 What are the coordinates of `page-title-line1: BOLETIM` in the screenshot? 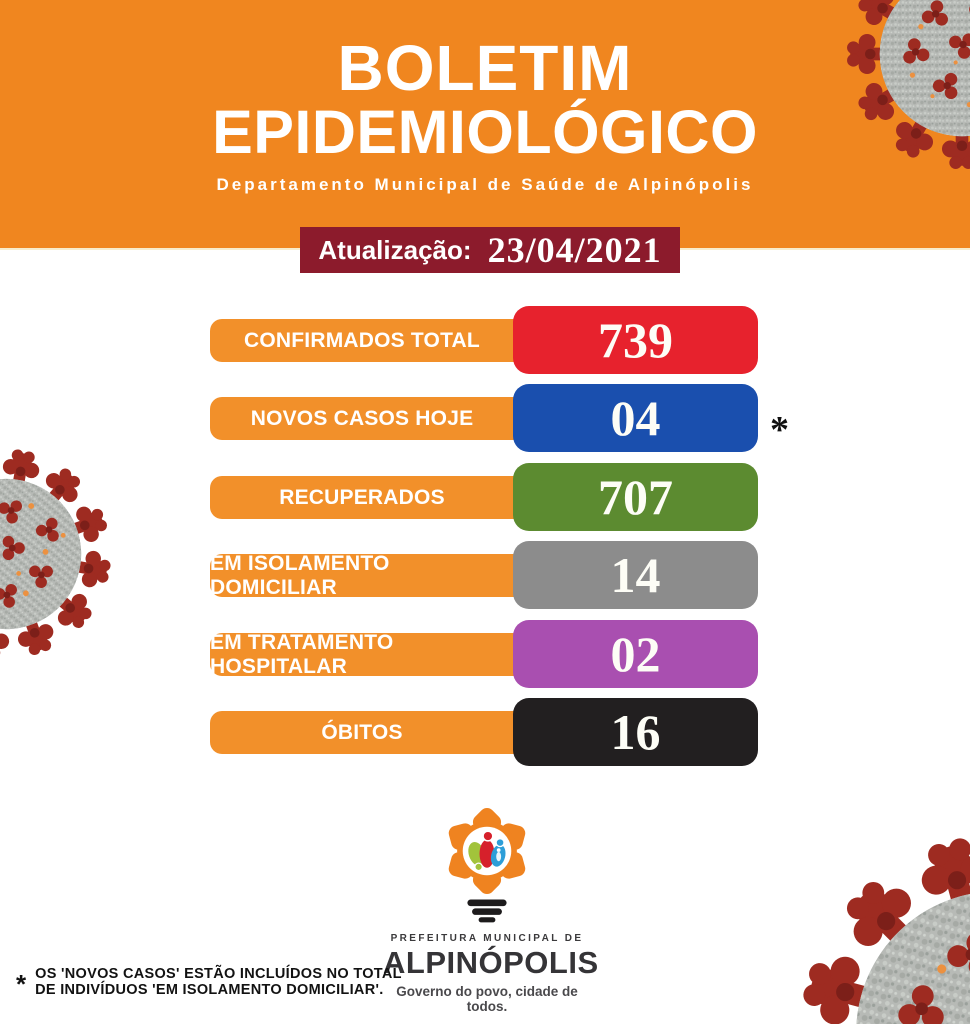 It's located at (485, 68).